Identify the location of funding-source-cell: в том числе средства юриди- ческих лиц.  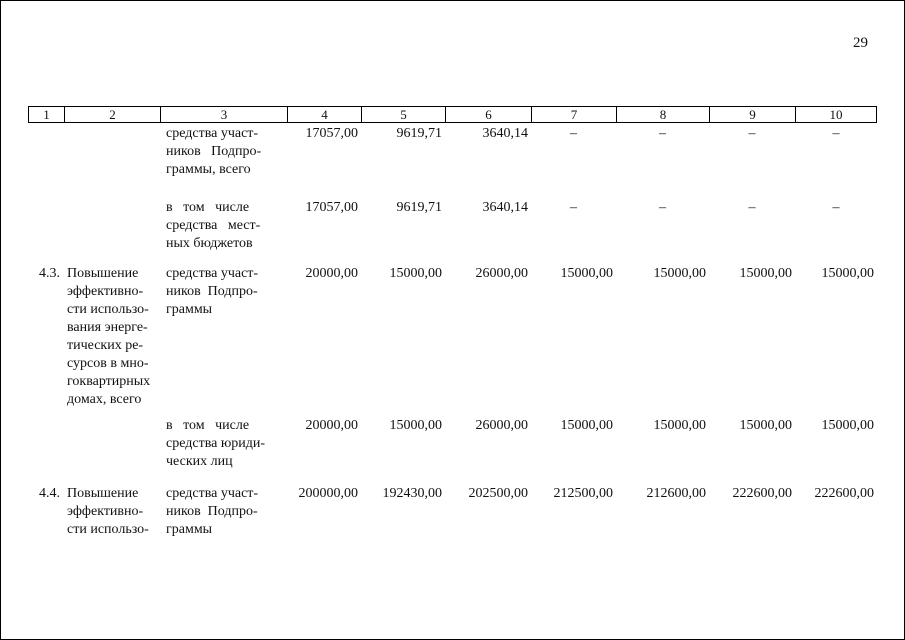
(216, 443).